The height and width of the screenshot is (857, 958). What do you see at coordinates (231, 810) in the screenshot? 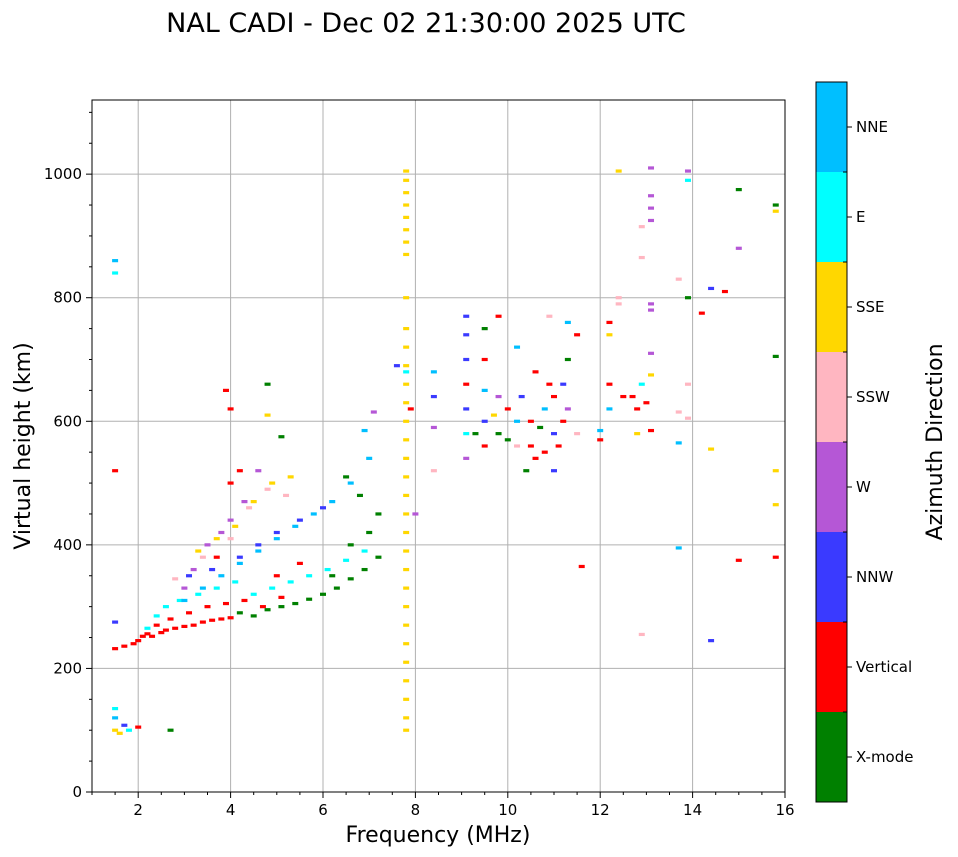
I see `x-tick-label: 4` at bounding box center [231, 810].